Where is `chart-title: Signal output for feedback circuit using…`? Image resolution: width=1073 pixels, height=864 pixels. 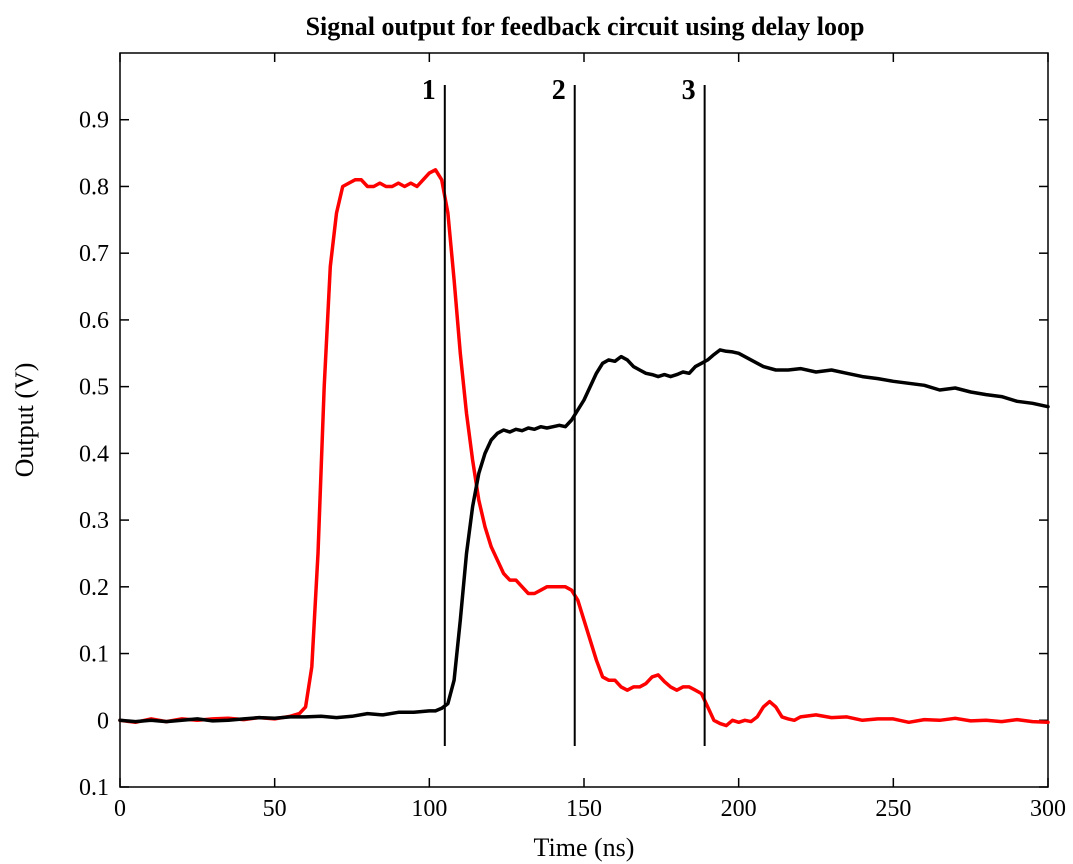 chart-title: Signal output for feedback circuit using… is located at coordinates (585, 26).